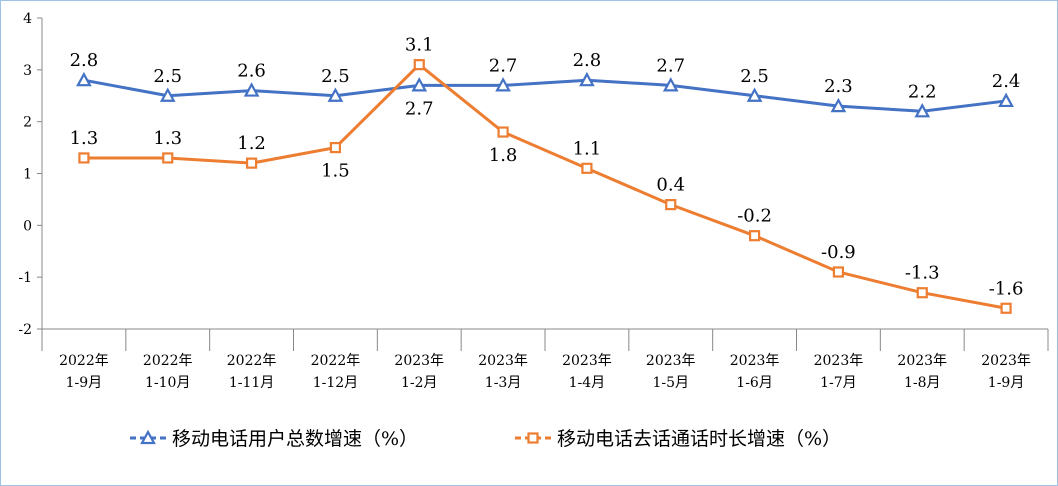 The height and width of the screenshot is (486, 1058). I want to click on data-label: 1.8, so click(503, 155).